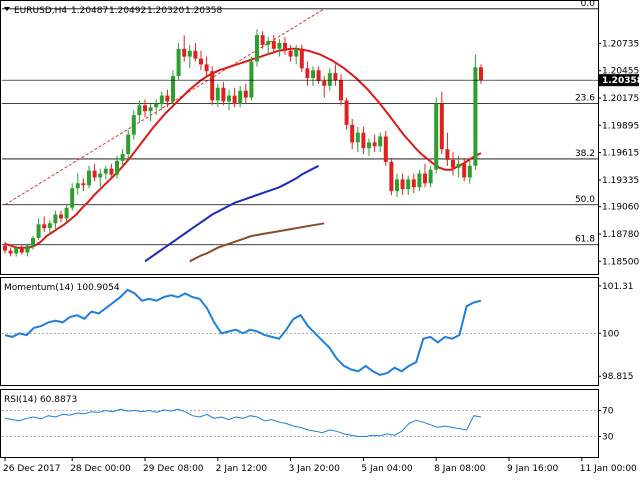 This screenshot has width=640, height=480. I want to click on momentum-tick-label: 98.815, so click(618, 377).